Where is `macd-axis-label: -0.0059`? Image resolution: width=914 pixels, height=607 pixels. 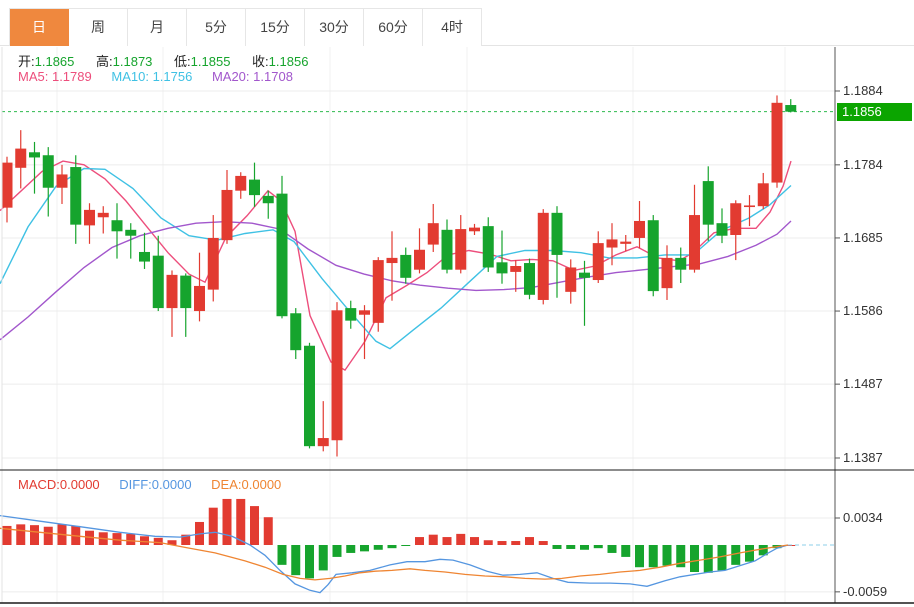 macd-axis-label: -0.0059 is located at coordinates (865, 591).